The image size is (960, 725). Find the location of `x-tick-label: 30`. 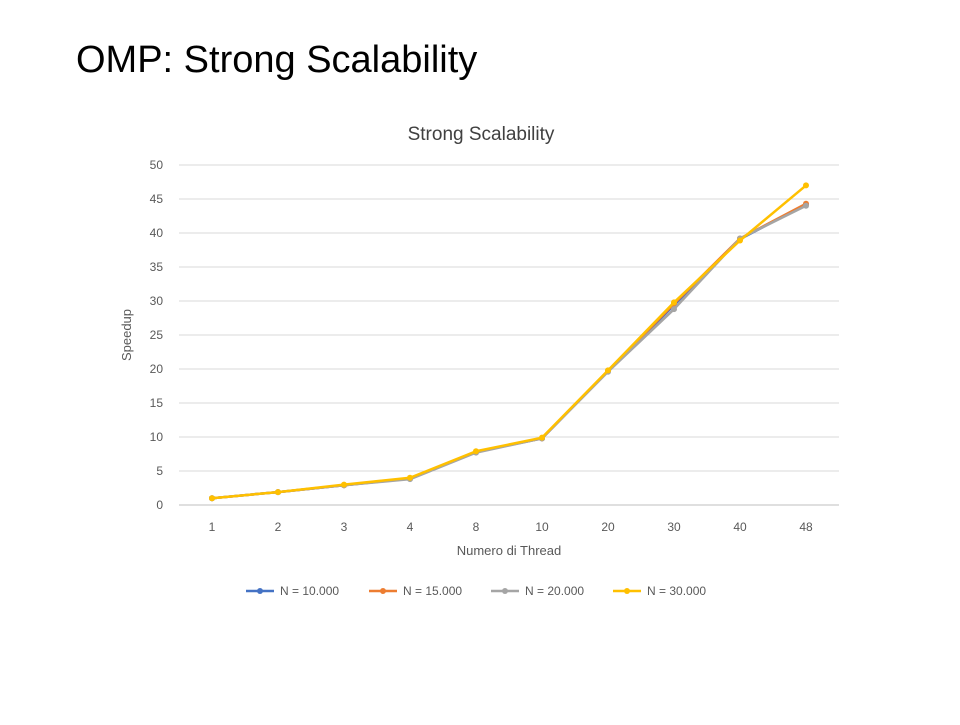

x-tick-label: 30 is located at coordinates (674, 527).